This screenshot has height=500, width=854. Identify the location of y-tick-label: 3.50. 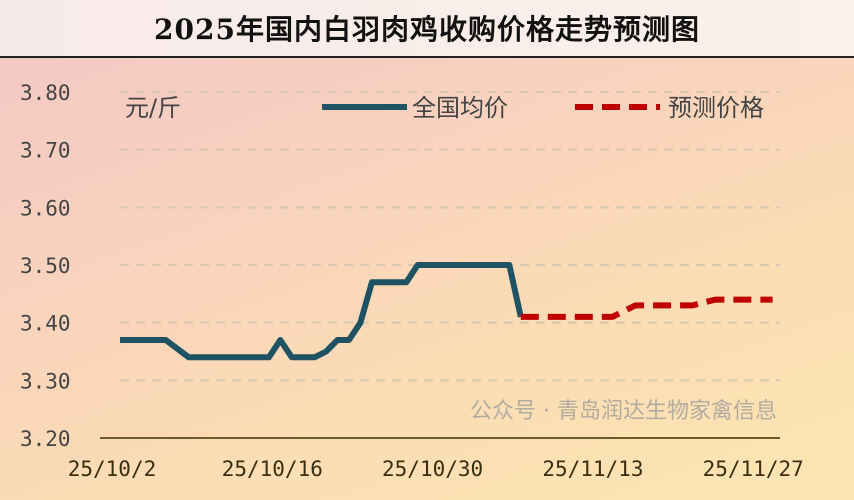
(45, 266).